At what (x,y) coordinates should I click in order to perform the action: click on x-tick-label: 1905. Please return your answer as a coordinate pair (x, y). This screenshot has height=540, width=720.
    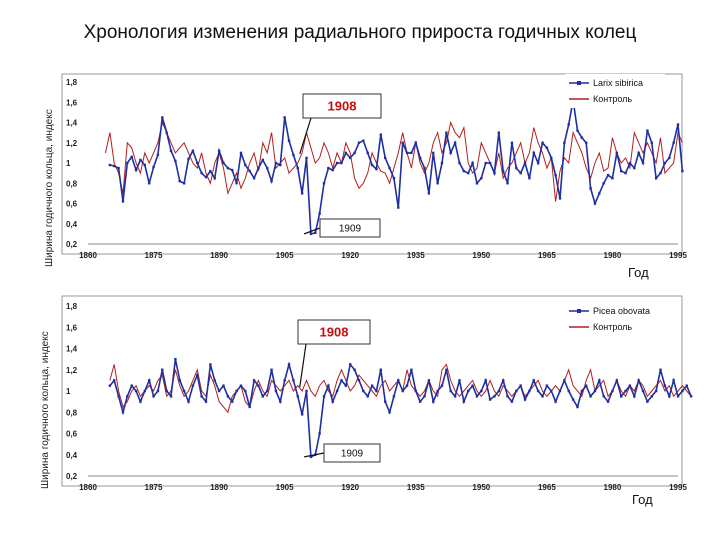
    Looking at the image, I should click on (285, 255).